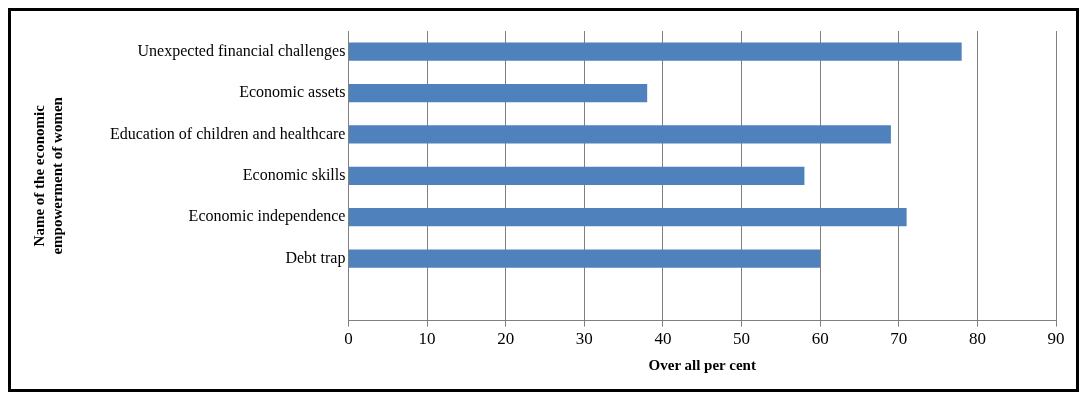  Describe the element at coordinates (294, 174) in the screenshot. I see `y-tick-label: Economic skills` at that location.